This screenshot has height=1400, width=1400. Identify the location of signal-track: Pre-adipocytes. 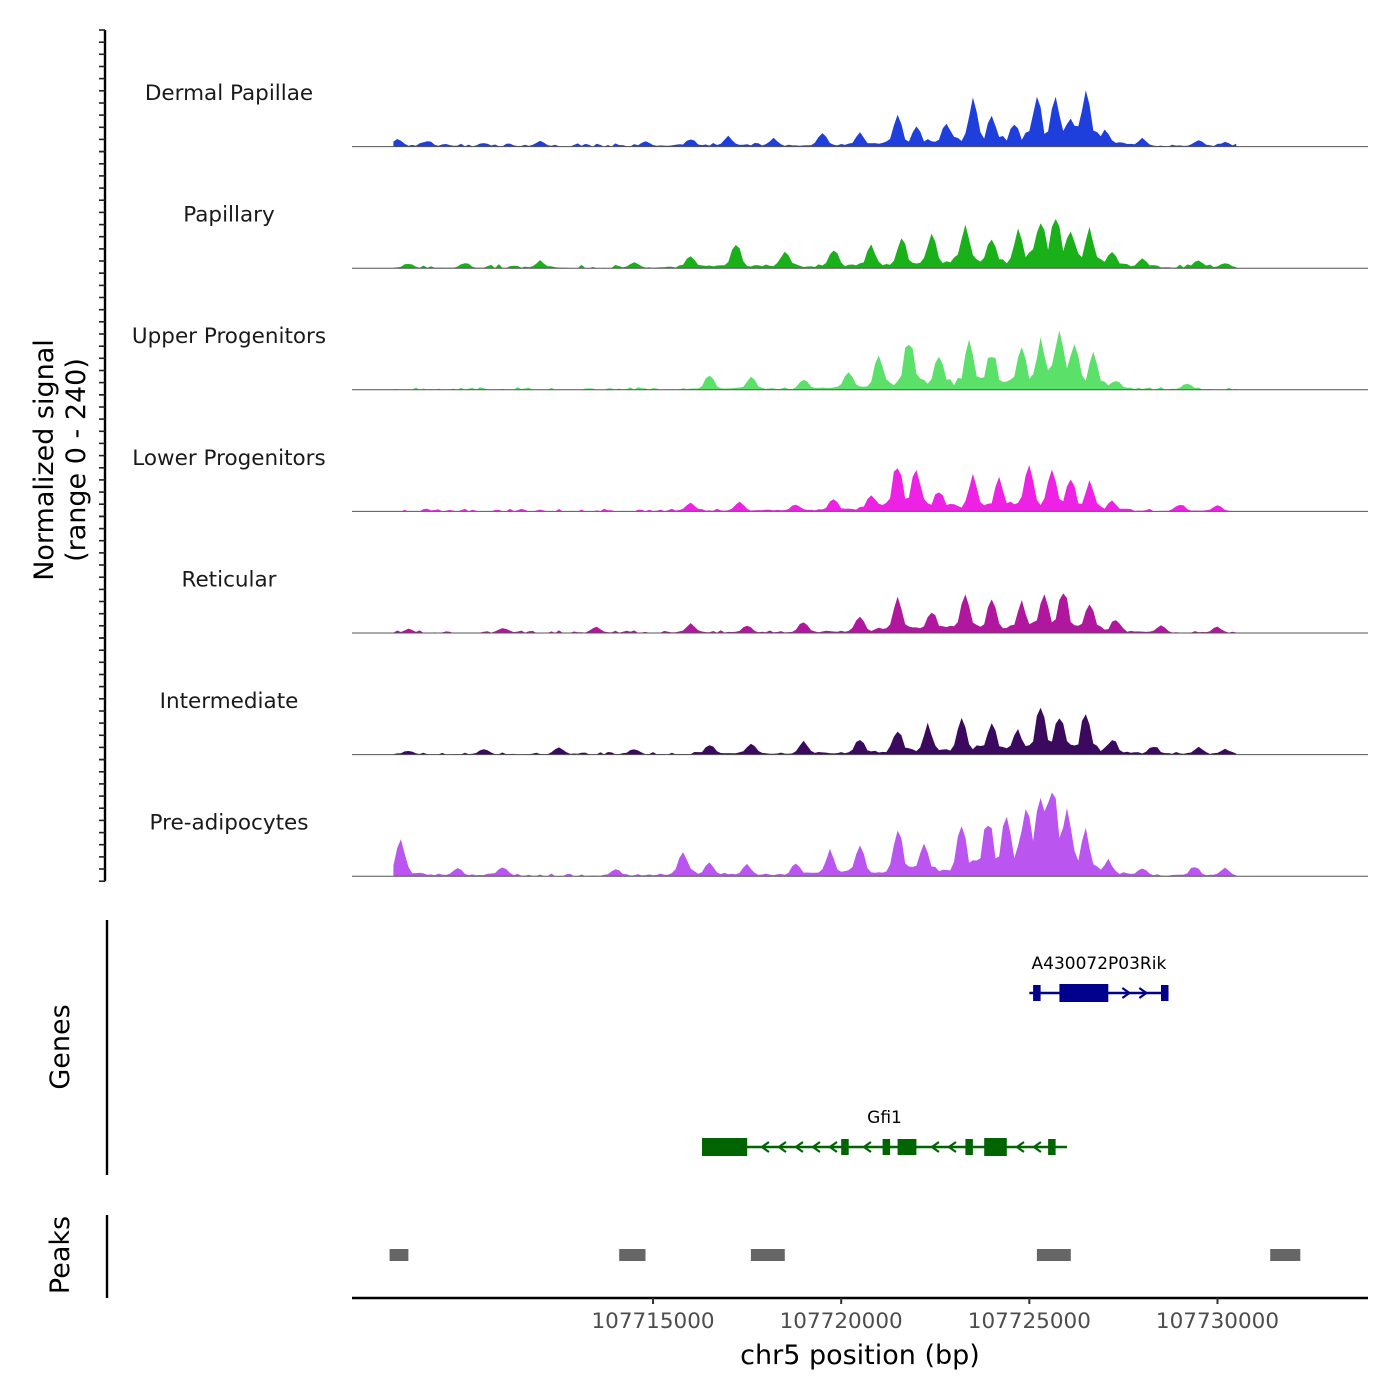
(759, 834).